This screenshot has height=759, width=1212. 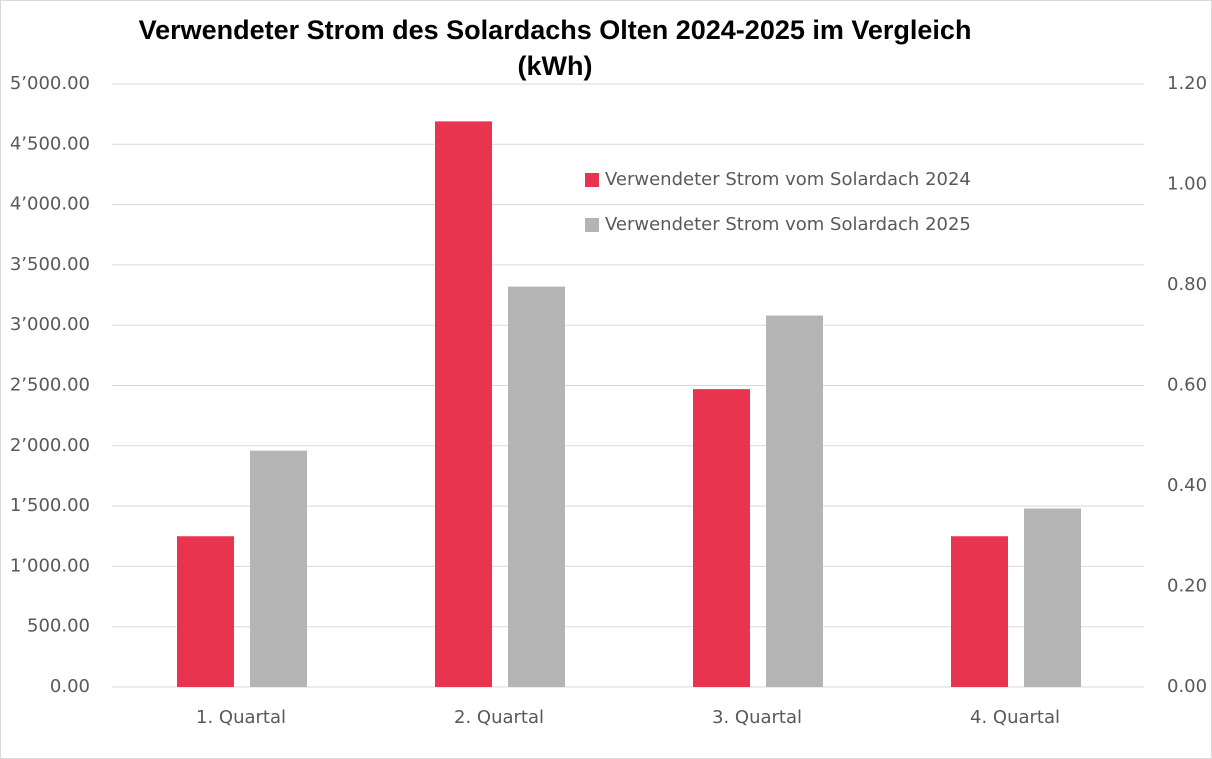 I want to click on x-tick-label: 4. Quartal, so click(x=1015, y=717).